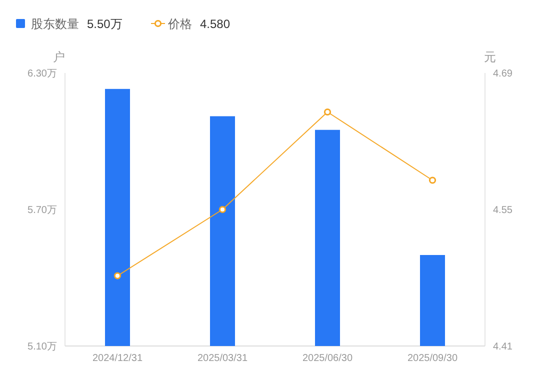 This screenshot has width=550, height=381. What do you see at coordinates (55, 24) in the screenshot?
I see `legend-label: 股东数量` at bounding box center [55, 24].